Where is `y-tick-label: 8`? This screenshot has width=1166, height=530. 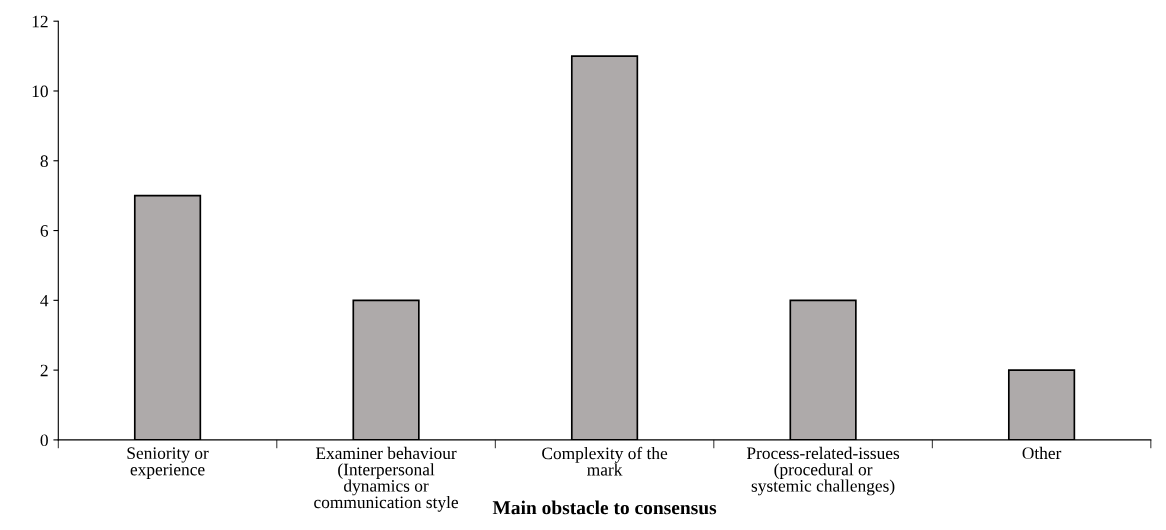 y-tick-label: 8 is located at coordinates (44, 161).